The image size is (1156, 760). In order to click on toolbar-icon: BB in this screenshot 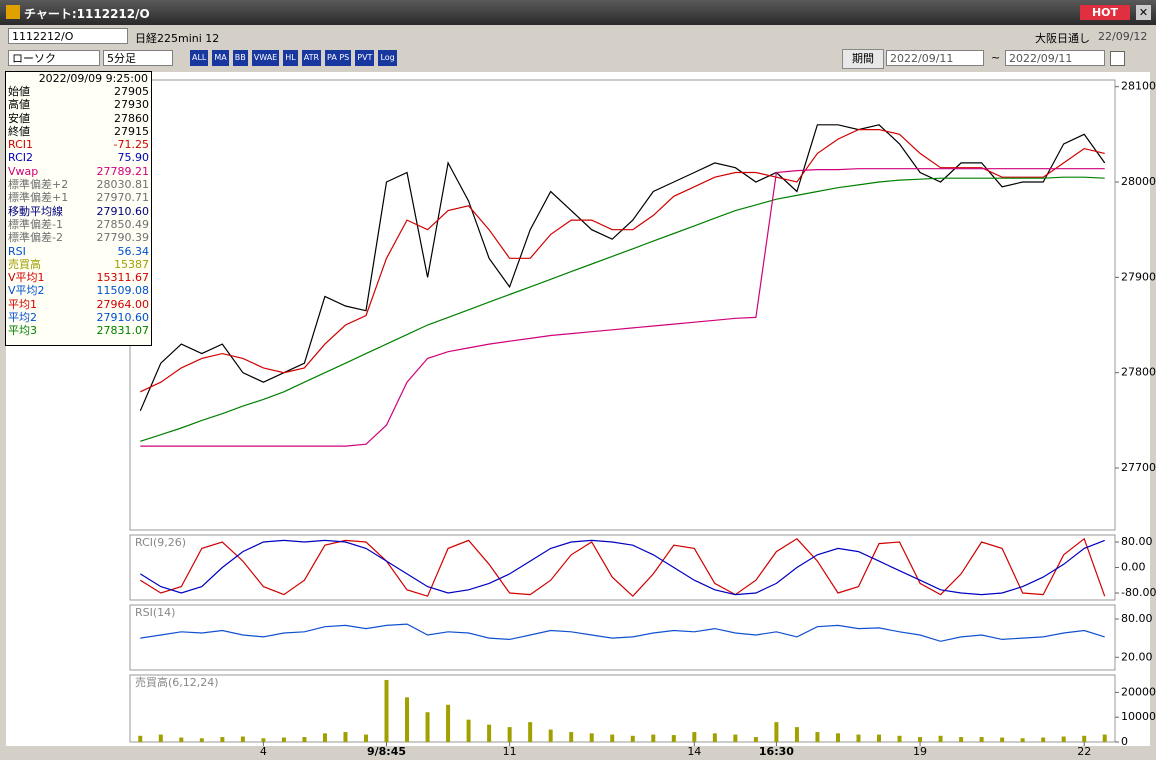, I will do `click(240, 58)`.